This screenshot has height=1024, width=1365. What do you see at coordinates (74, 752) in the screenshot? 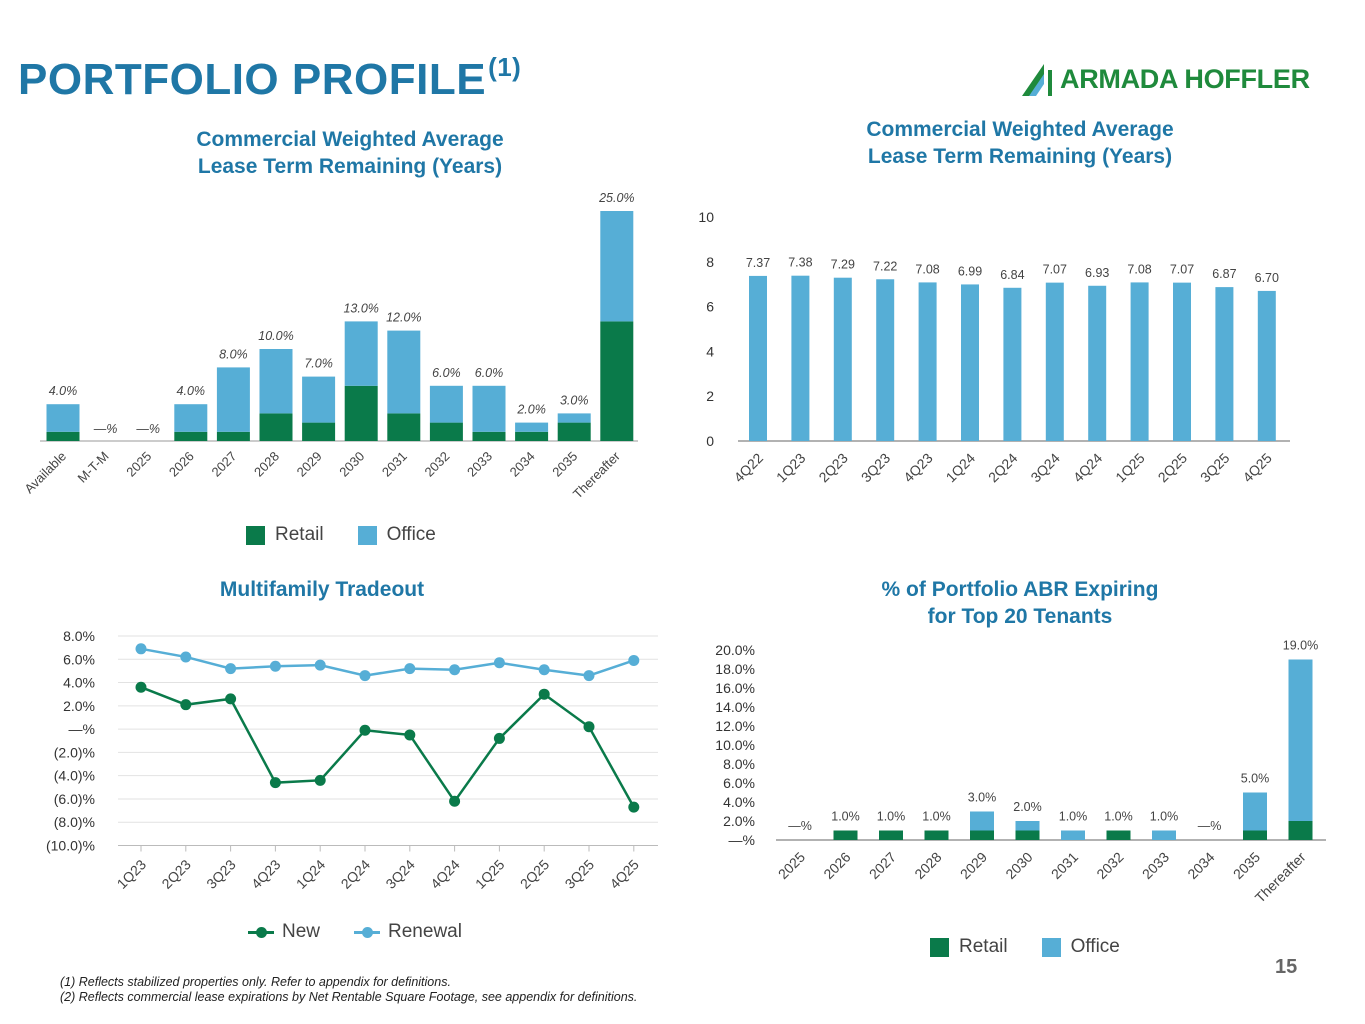
I see `chart3-y-tick-label: (2.0)%` at bounding box center [74, 752].